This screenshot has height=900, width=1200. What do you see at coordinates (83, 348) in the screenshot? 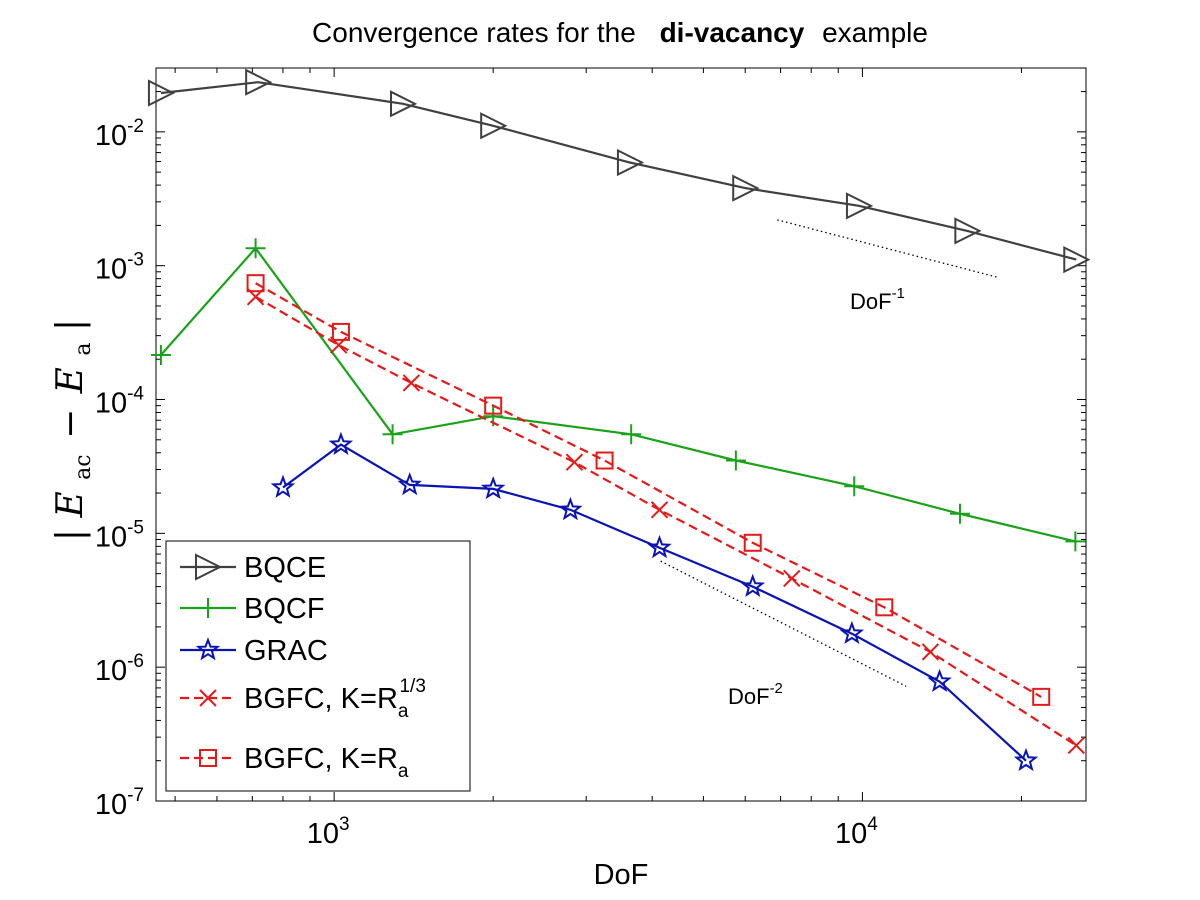
I see `y-label-sub-a: a` at bounding box center [83, 348].